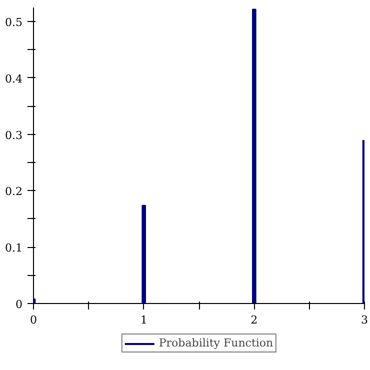 The width and height of the screenshot is (370, 370). I want to click on y-tick-label: 0.2, so click(14, 191).